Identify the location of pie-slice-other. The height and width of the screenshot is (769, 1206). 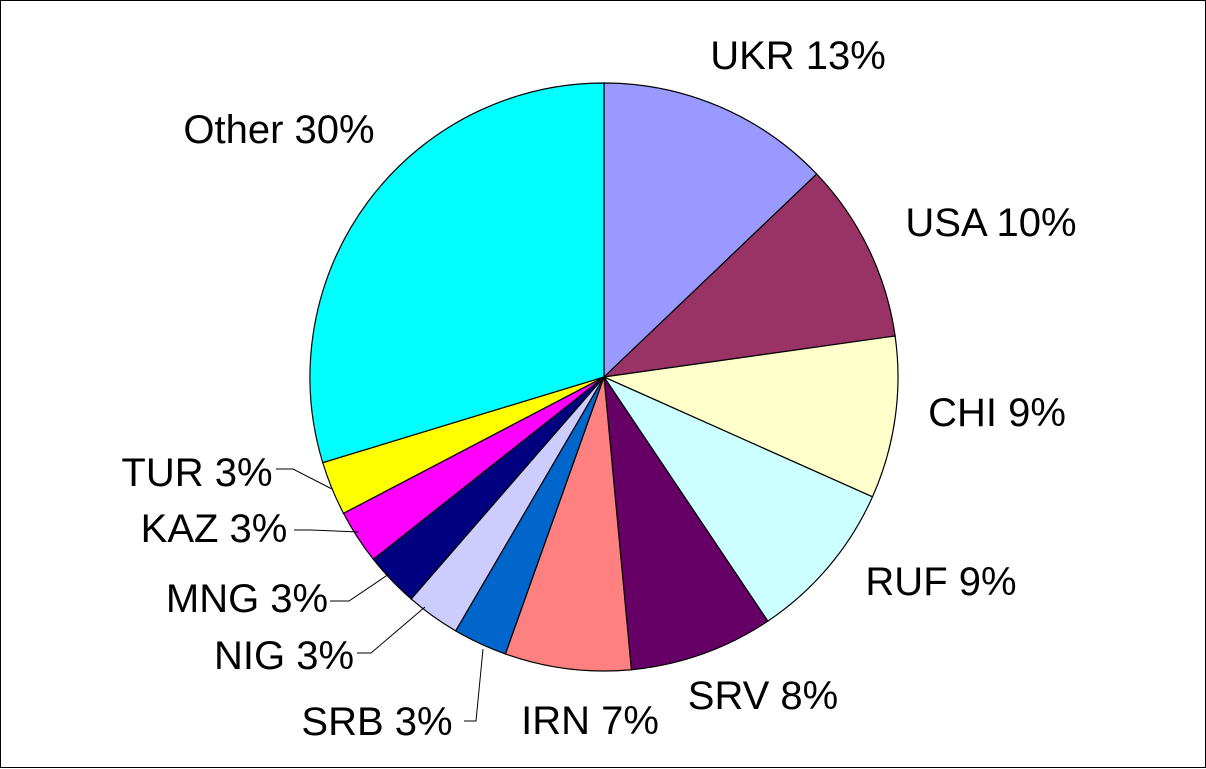
(457, 273).